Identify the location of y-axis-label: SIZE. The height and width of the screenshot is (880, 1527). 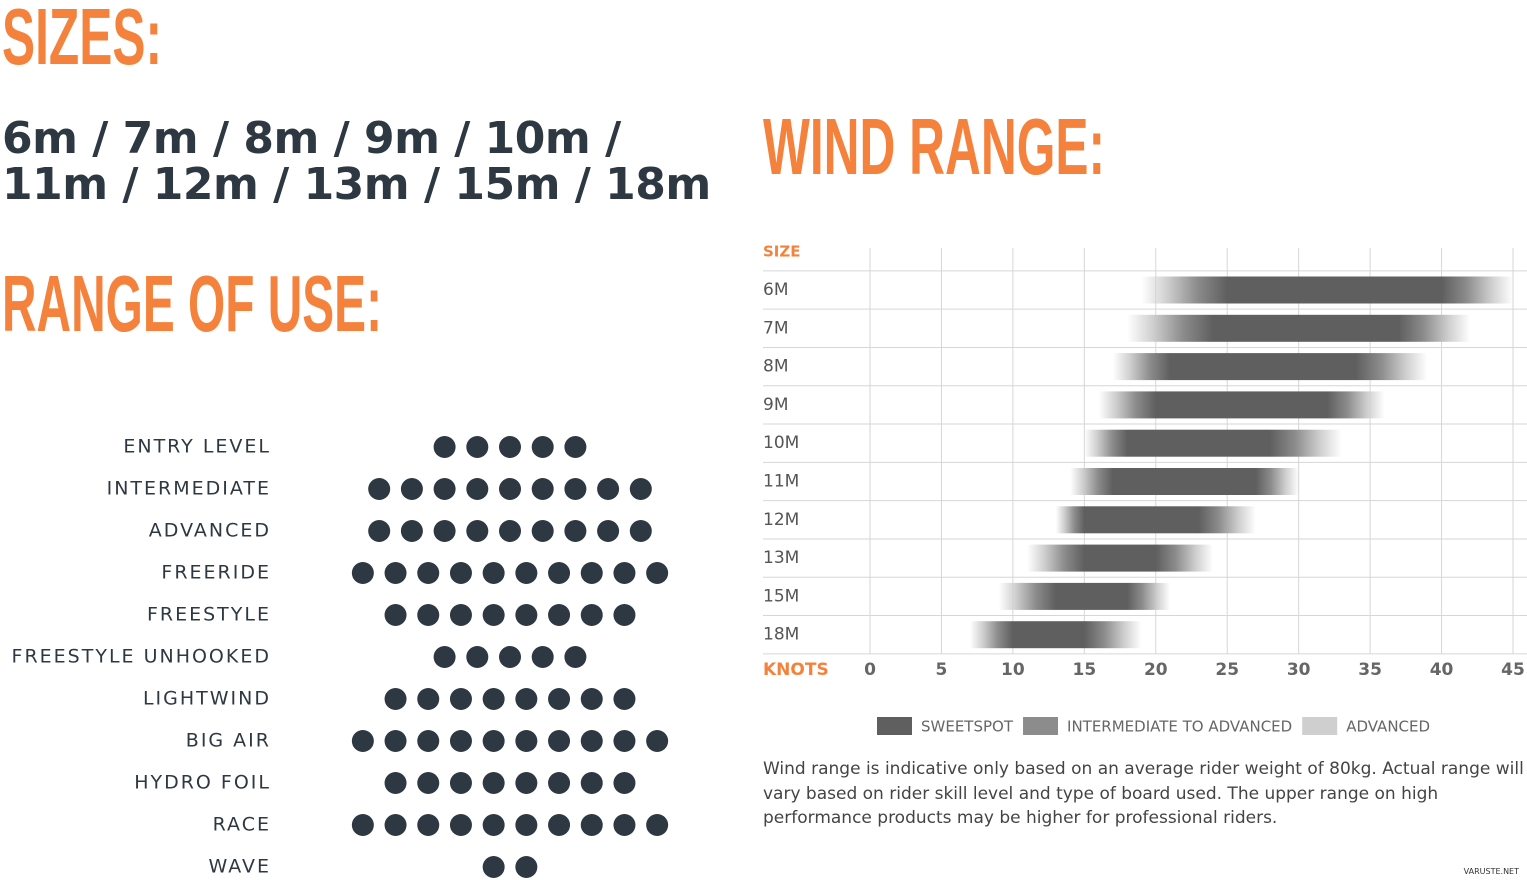
(782, 252).